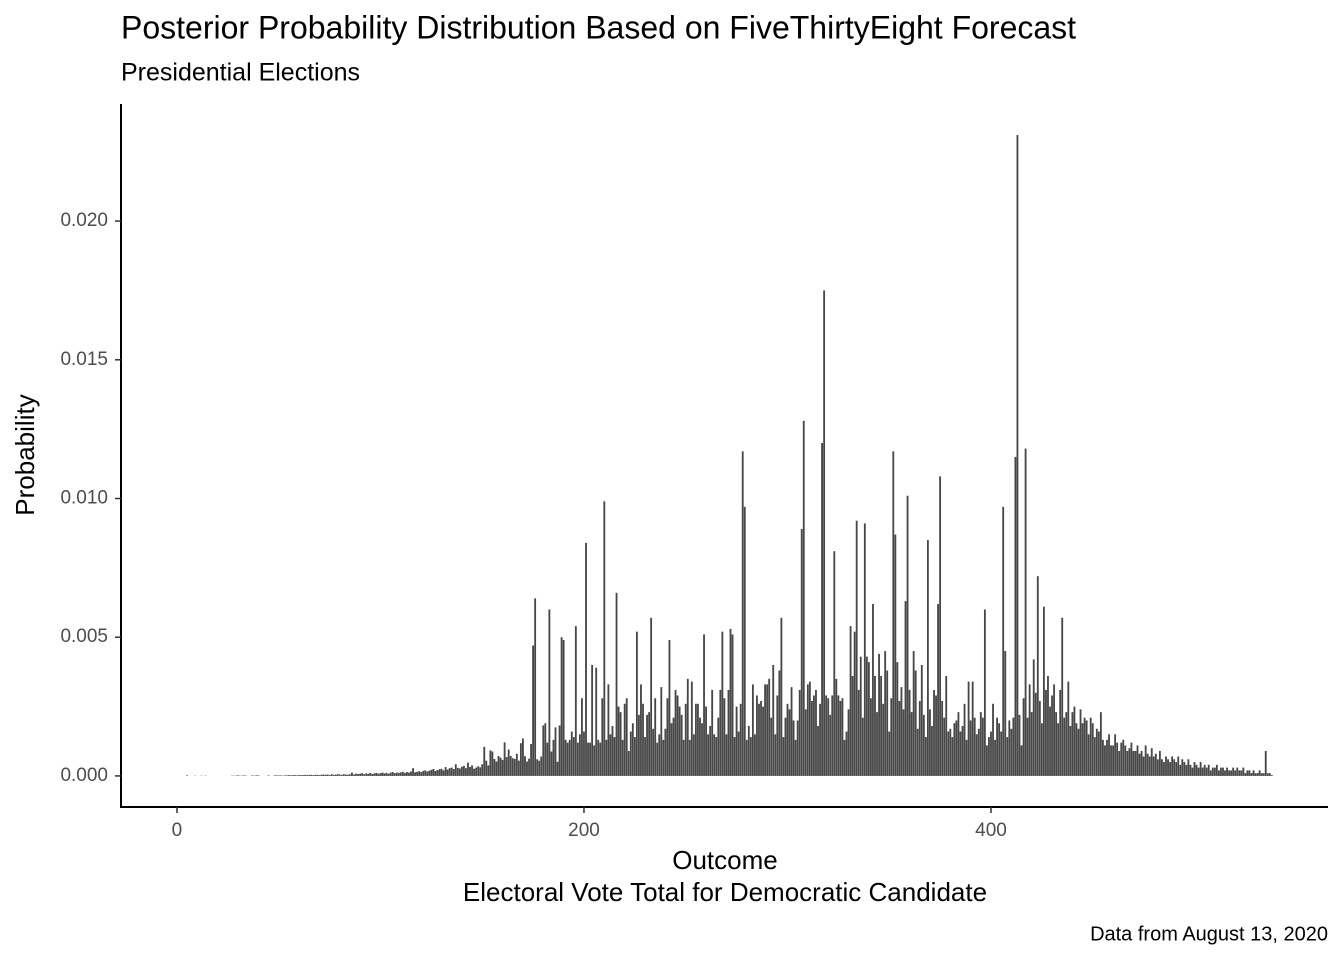 The image size is (1344, 960). What do you see at coordinates (584, 830) in the screenshot?
I see `x-tick-label: 200` at bounding box center [584, 830].